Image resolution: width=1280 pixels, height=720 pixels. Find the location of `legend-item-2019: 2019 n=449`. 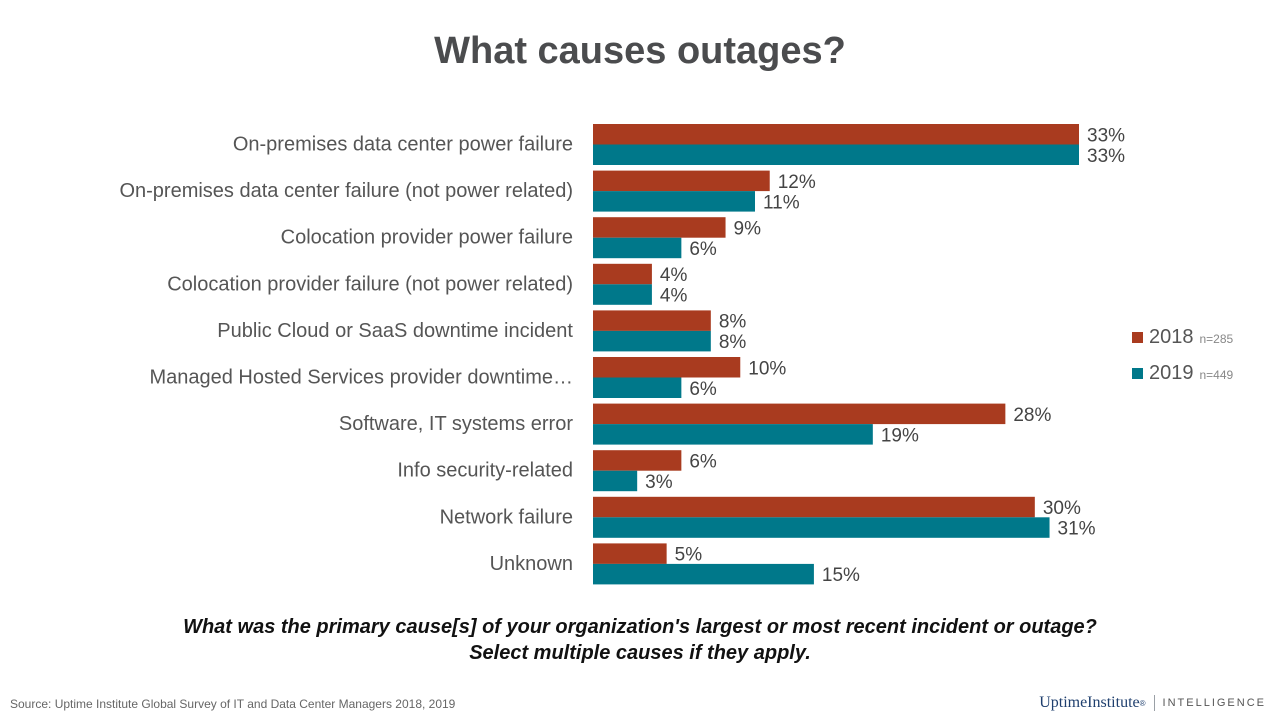

legend-item-2019: 2019 n=449 is located at coordinates (1182, 380).